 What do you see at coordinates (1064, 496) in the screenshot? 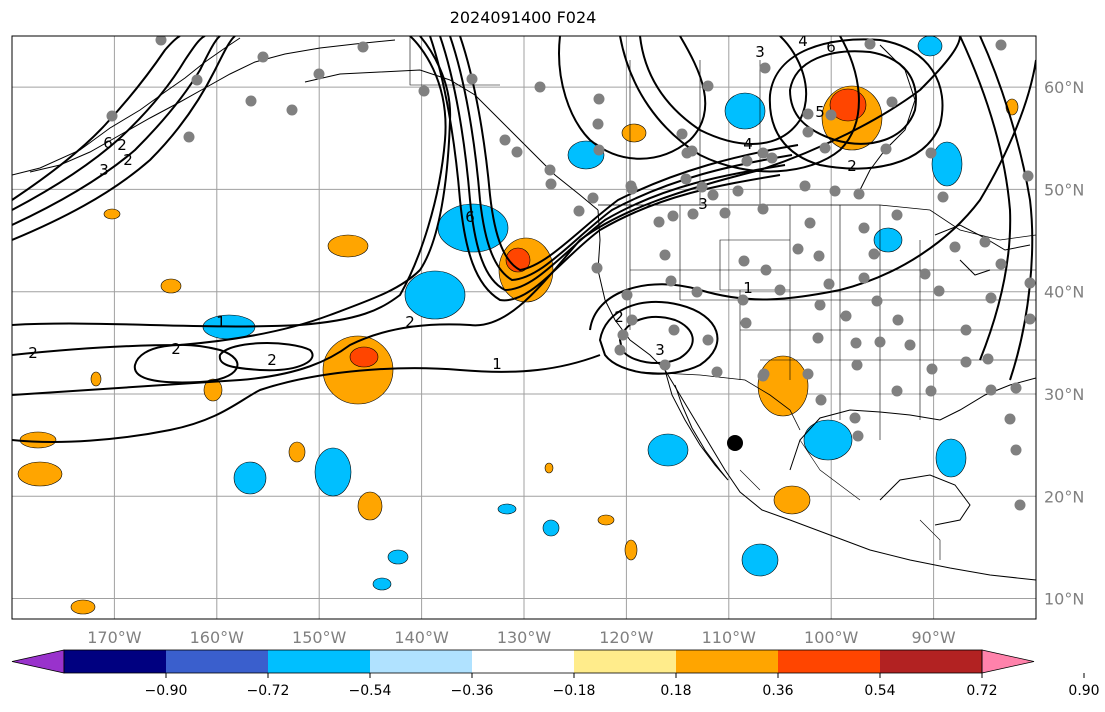
I see `lat-tick-label: 20°N` at bounding box center [1064, 496].